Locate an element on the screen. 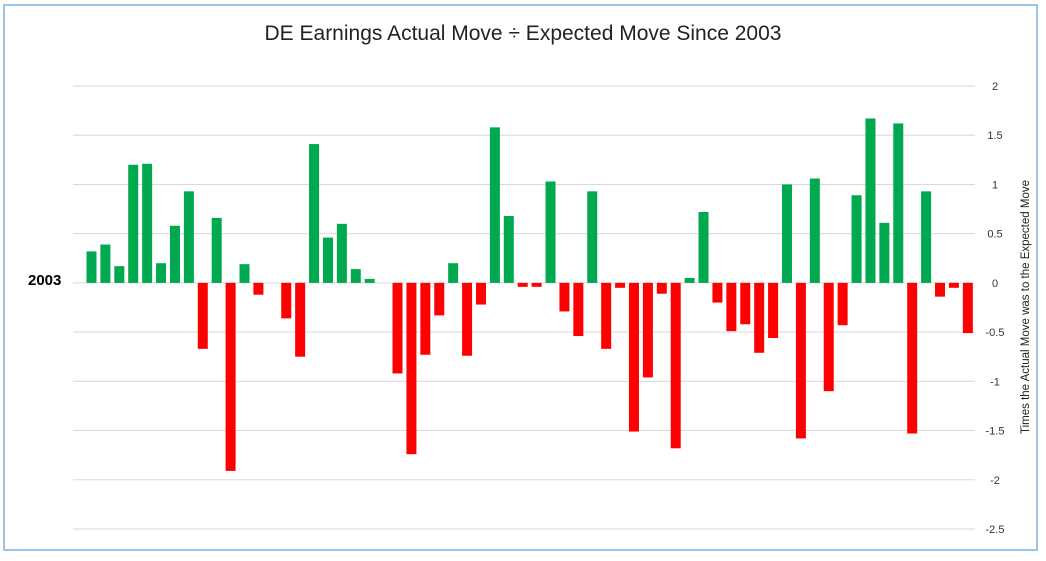  y-tick-label: -2 is located at coordinates (995, 481).